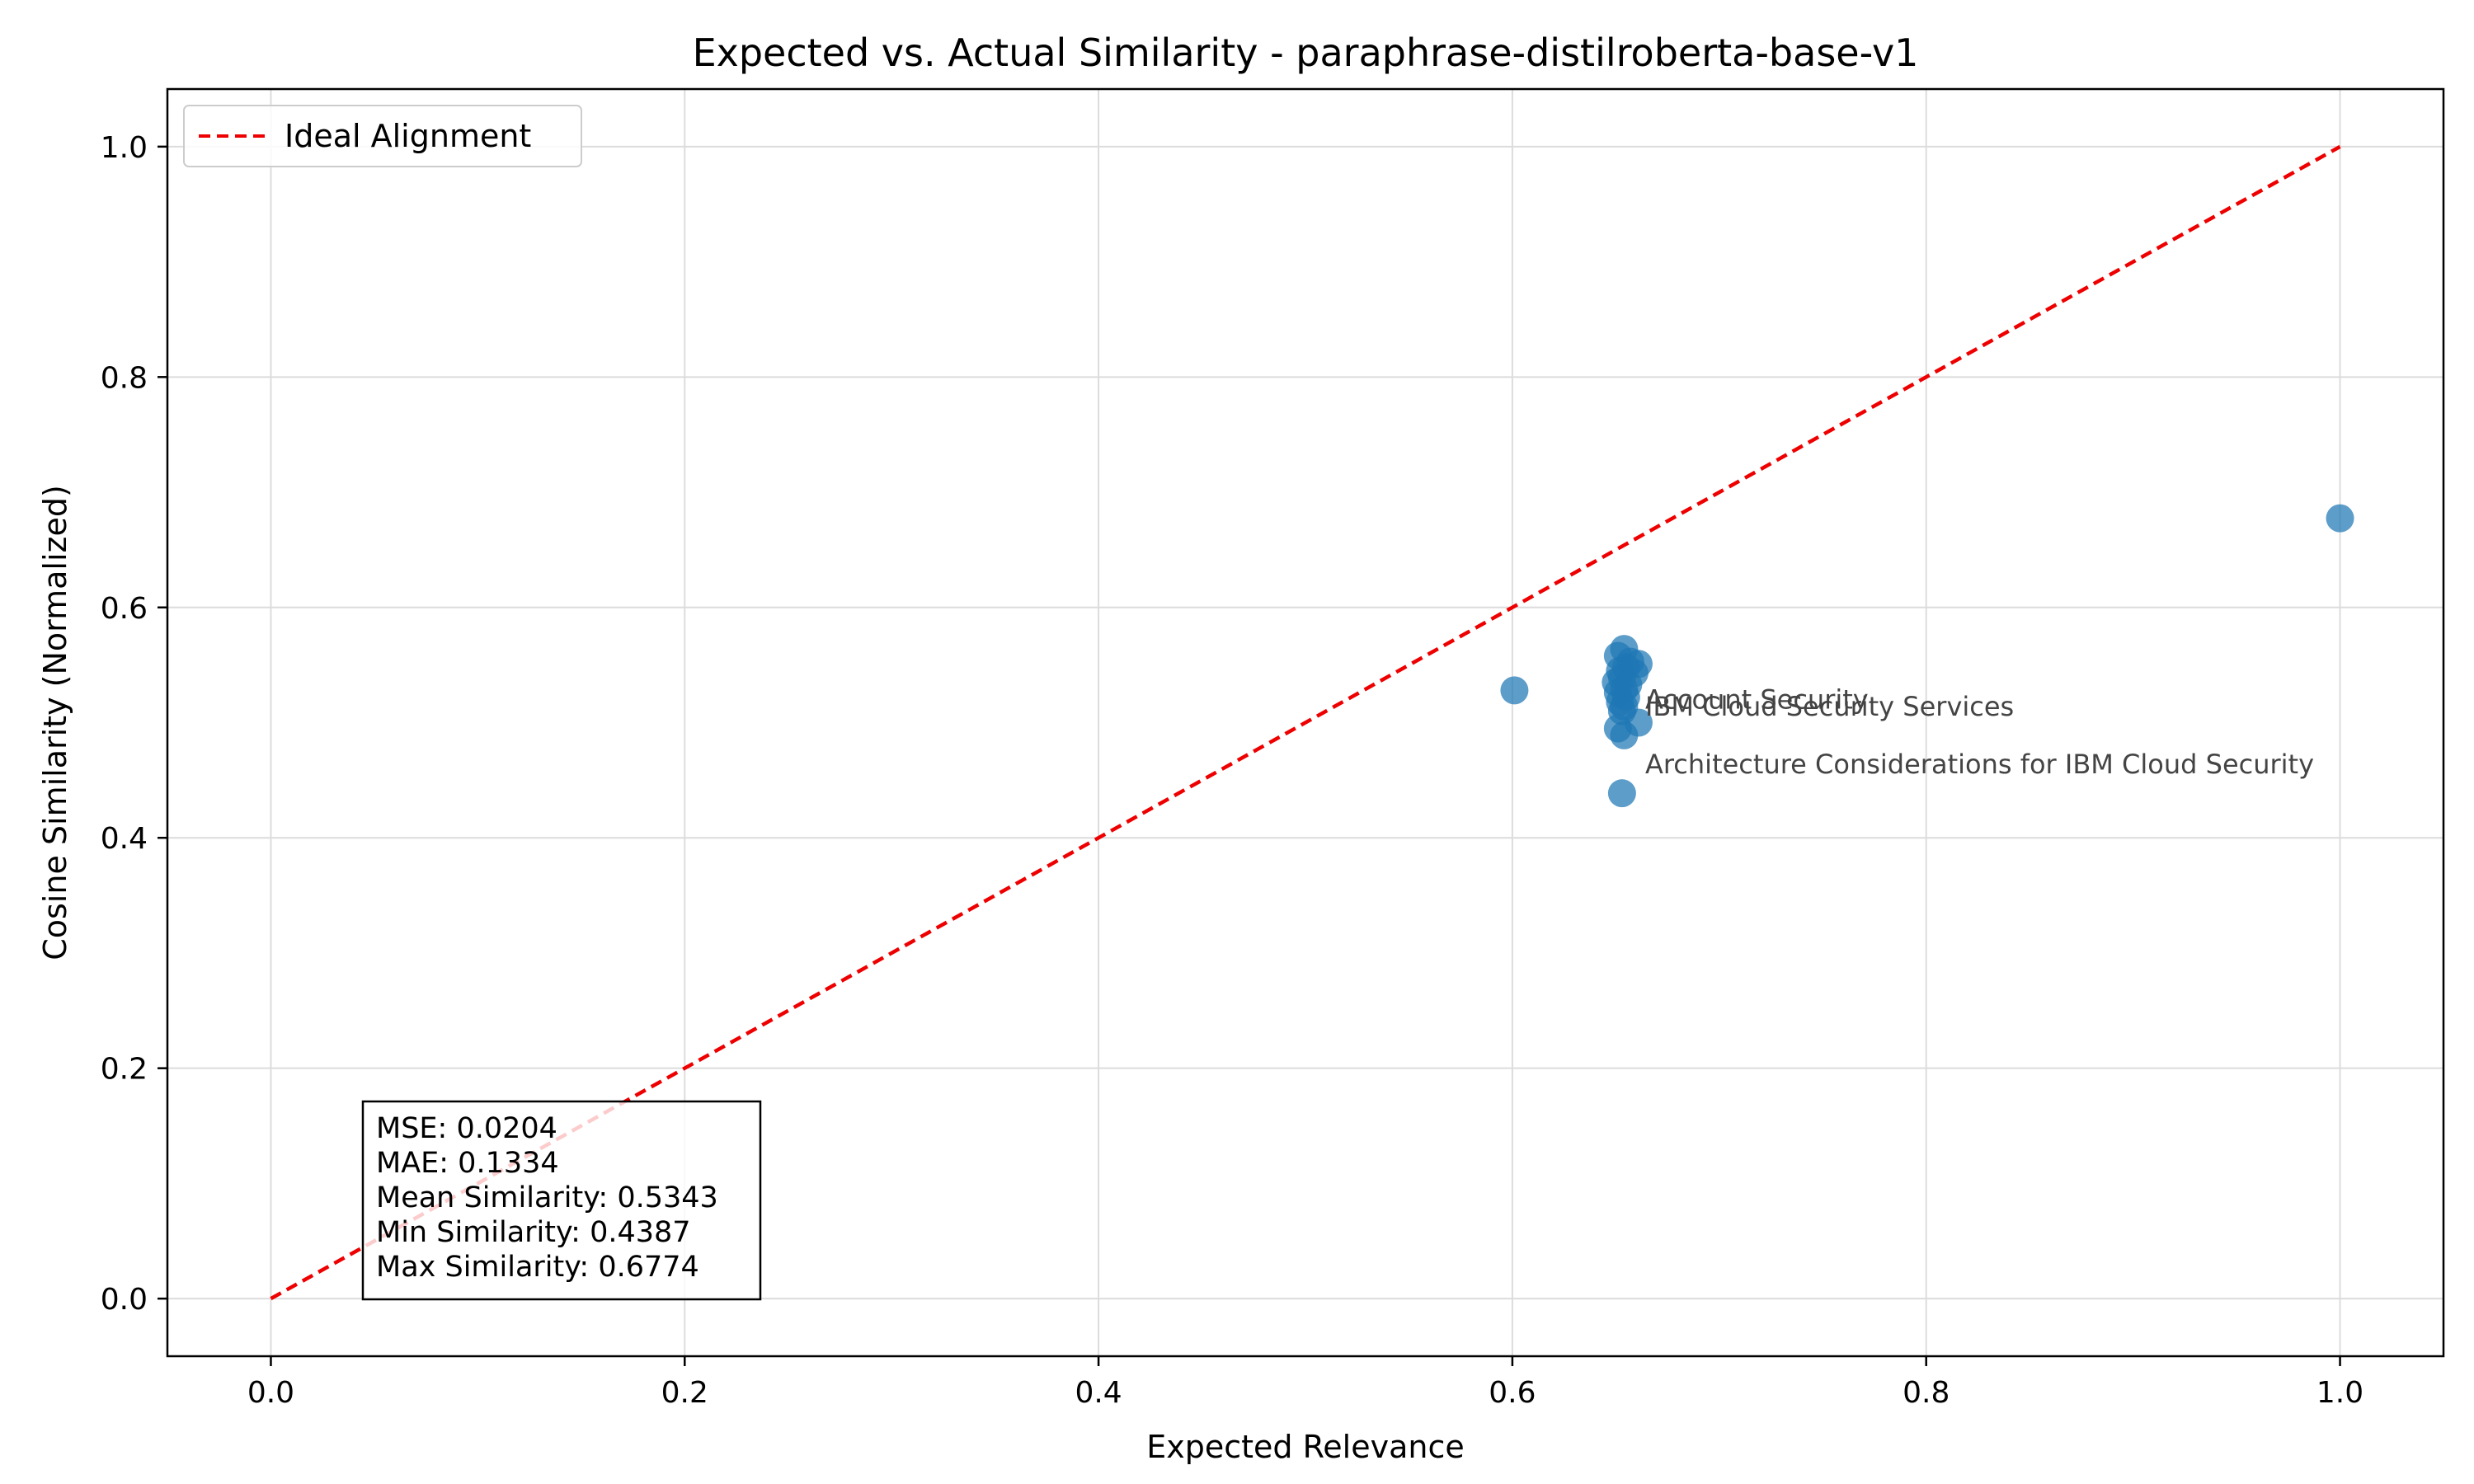 This screenshot has height=1484, width=2474. Describe the element at coordinates (55, 722) in the screenshot. I see `y-axis-label: Cosine Similarity (Normalized)` at that location.